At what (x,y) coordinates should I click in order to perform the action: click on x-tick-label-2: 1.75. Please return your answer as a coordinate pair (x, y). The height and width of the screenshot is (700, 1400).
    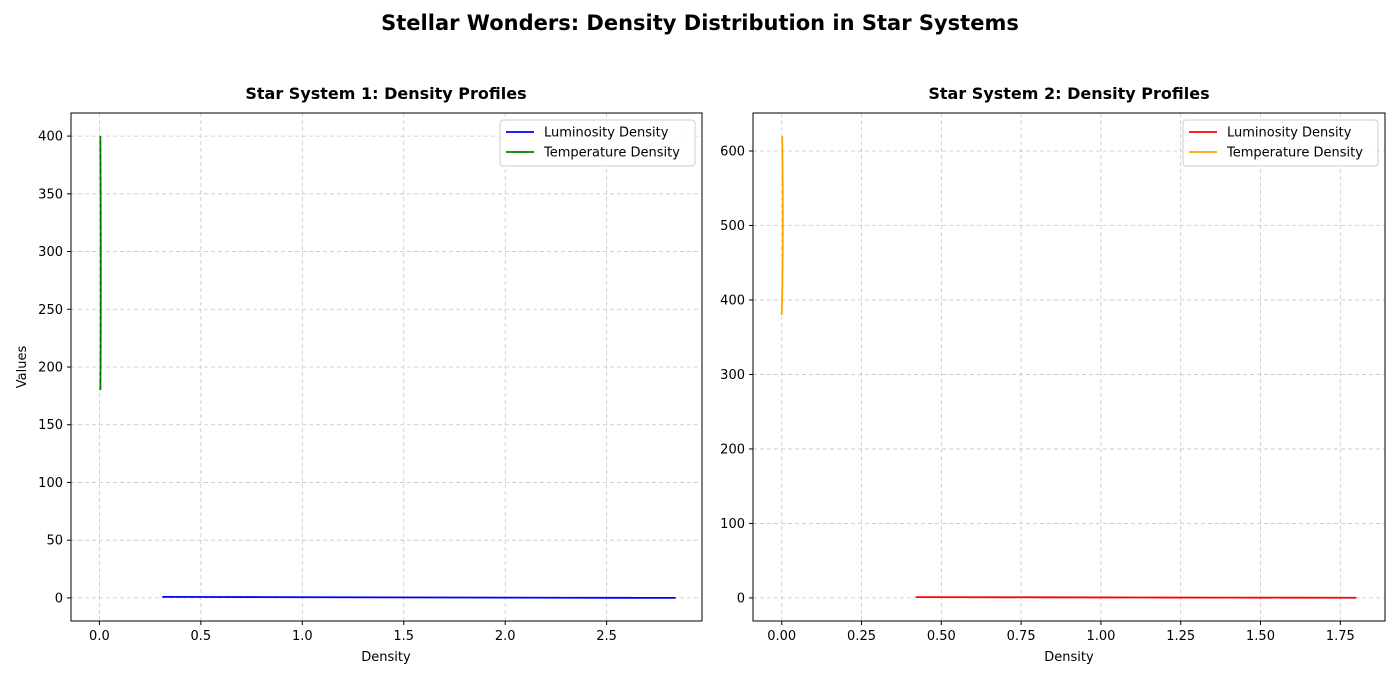
    Looking at the image, I should click on (1340, 636).